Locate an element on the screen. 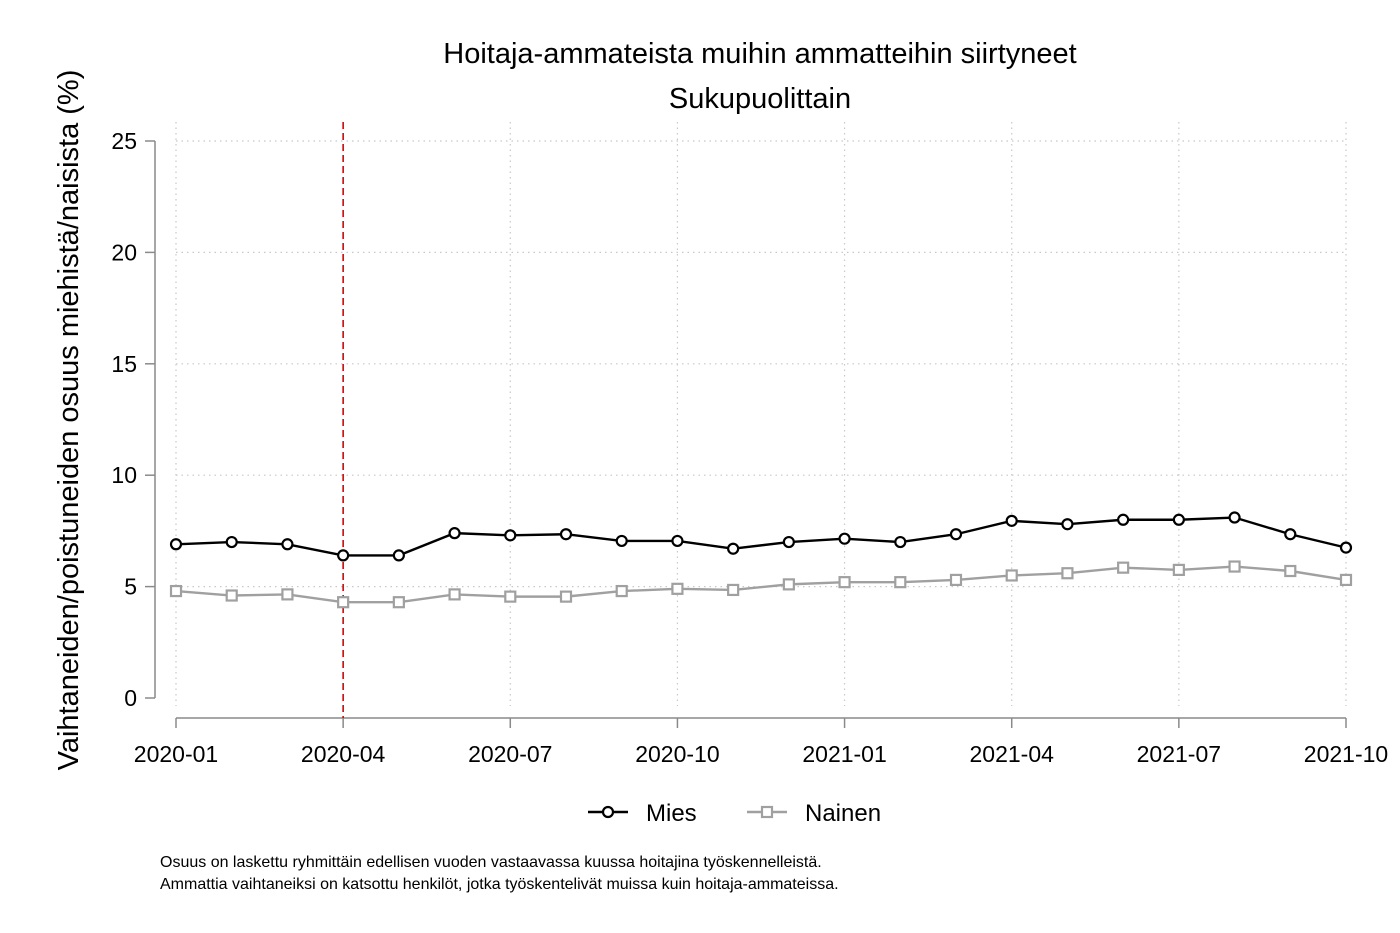  legend-item-mies: Mies is located at coordinates (642, 813).